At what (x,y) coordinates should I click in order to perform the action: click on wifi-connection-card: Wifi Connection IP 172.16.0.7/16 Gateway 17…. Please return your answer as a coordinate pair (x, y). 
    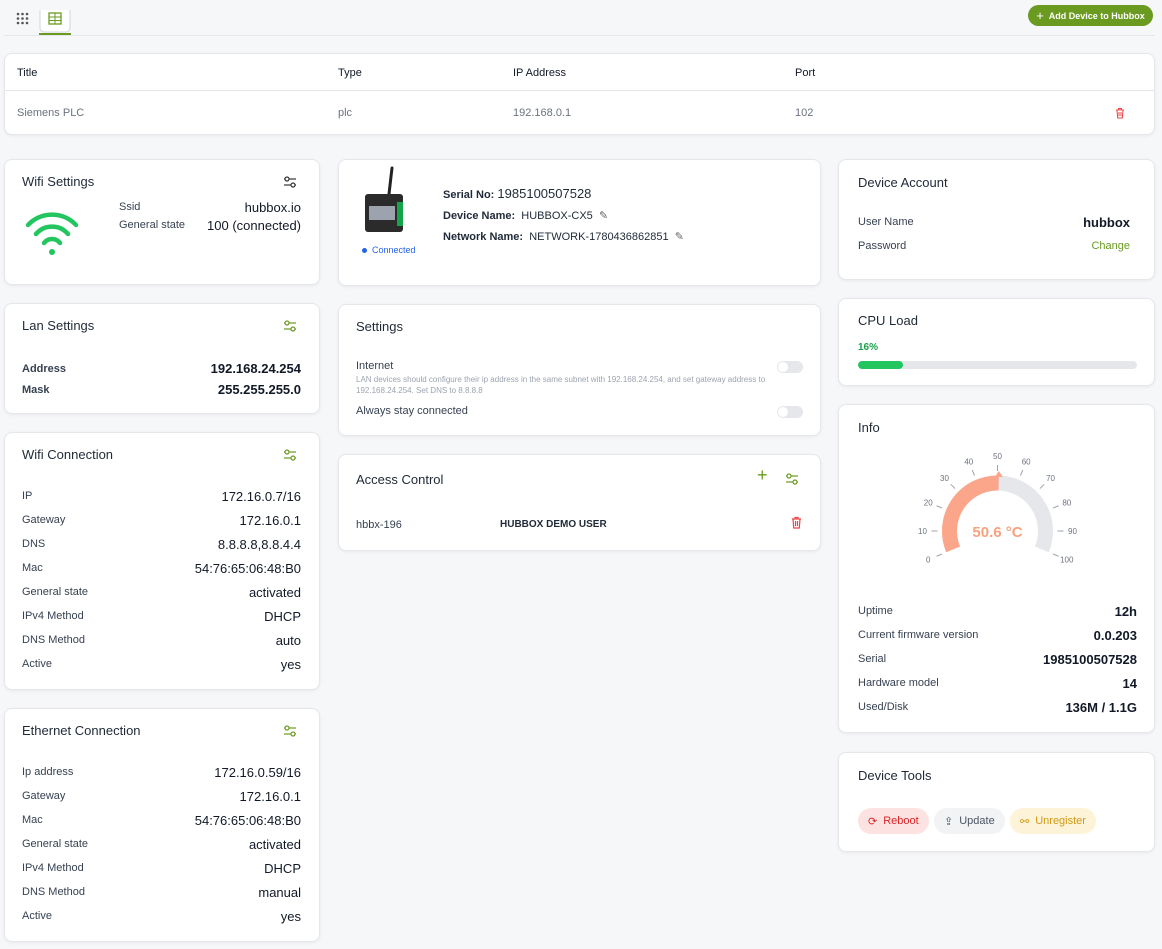
    Looking at the image, I should click on (162, 561).